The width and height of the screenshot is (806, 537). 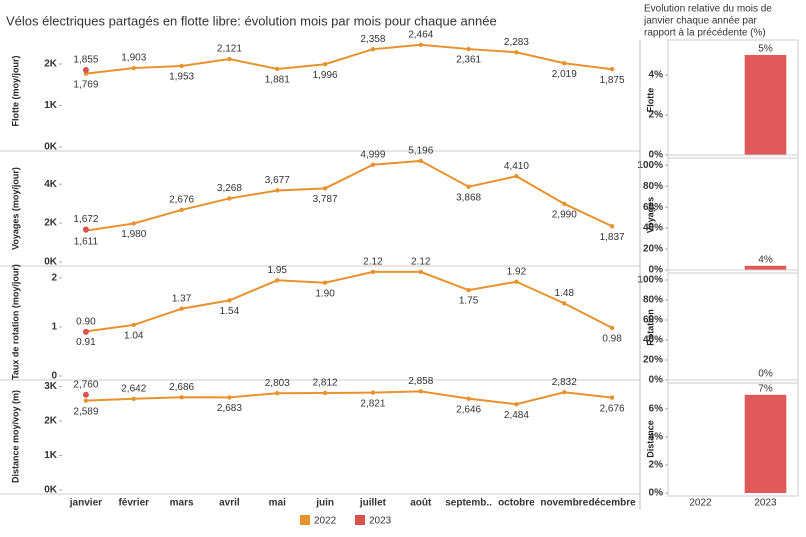 What do you see at coordinates (85, 503) in the screenshot?
I see `x-tick-label: janvier` at bounding box center [85, 503].